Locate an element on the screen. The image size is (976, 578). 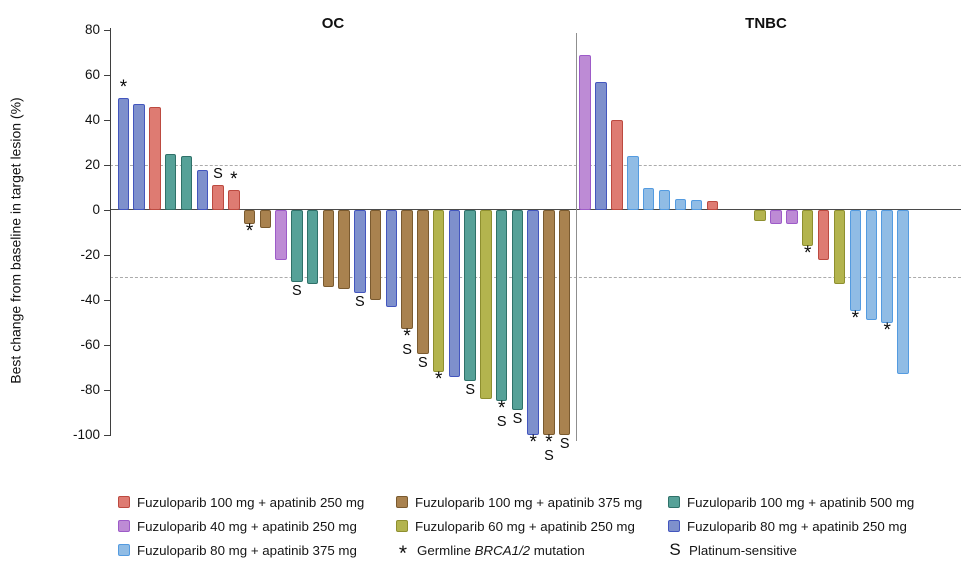
legend-item: Fuzuloparib 80 mg + apatinib 375 mg is located at coordinates (237, 550).